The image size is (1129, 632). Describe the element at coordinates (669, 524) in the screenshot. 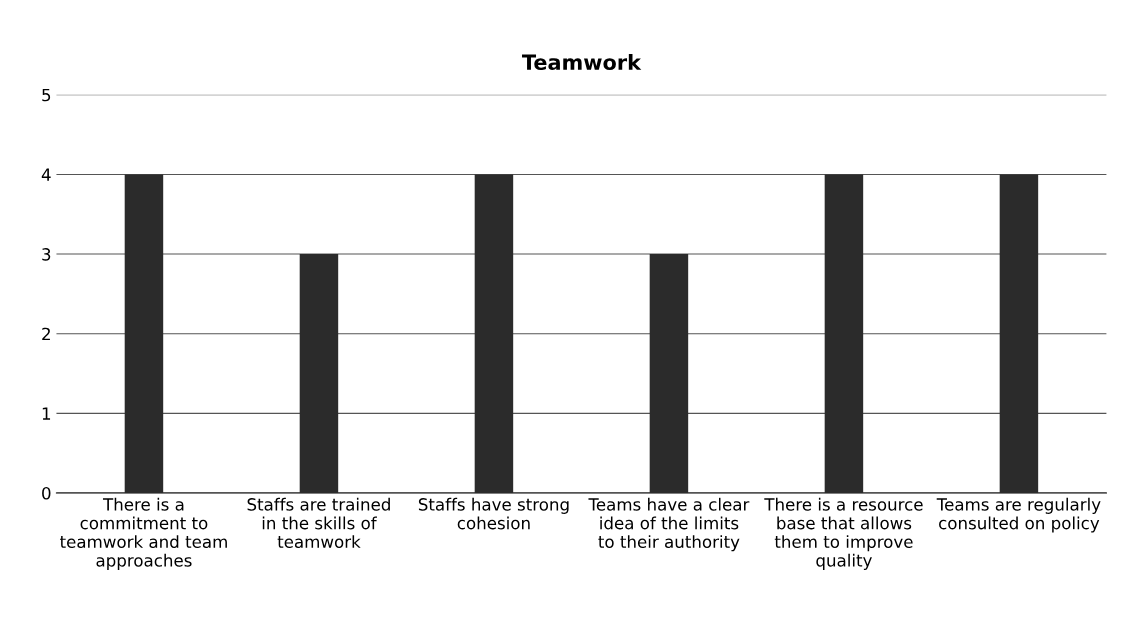

I see `x-tick-label: Teams have a clear idea of the limits to their authority` at that location.